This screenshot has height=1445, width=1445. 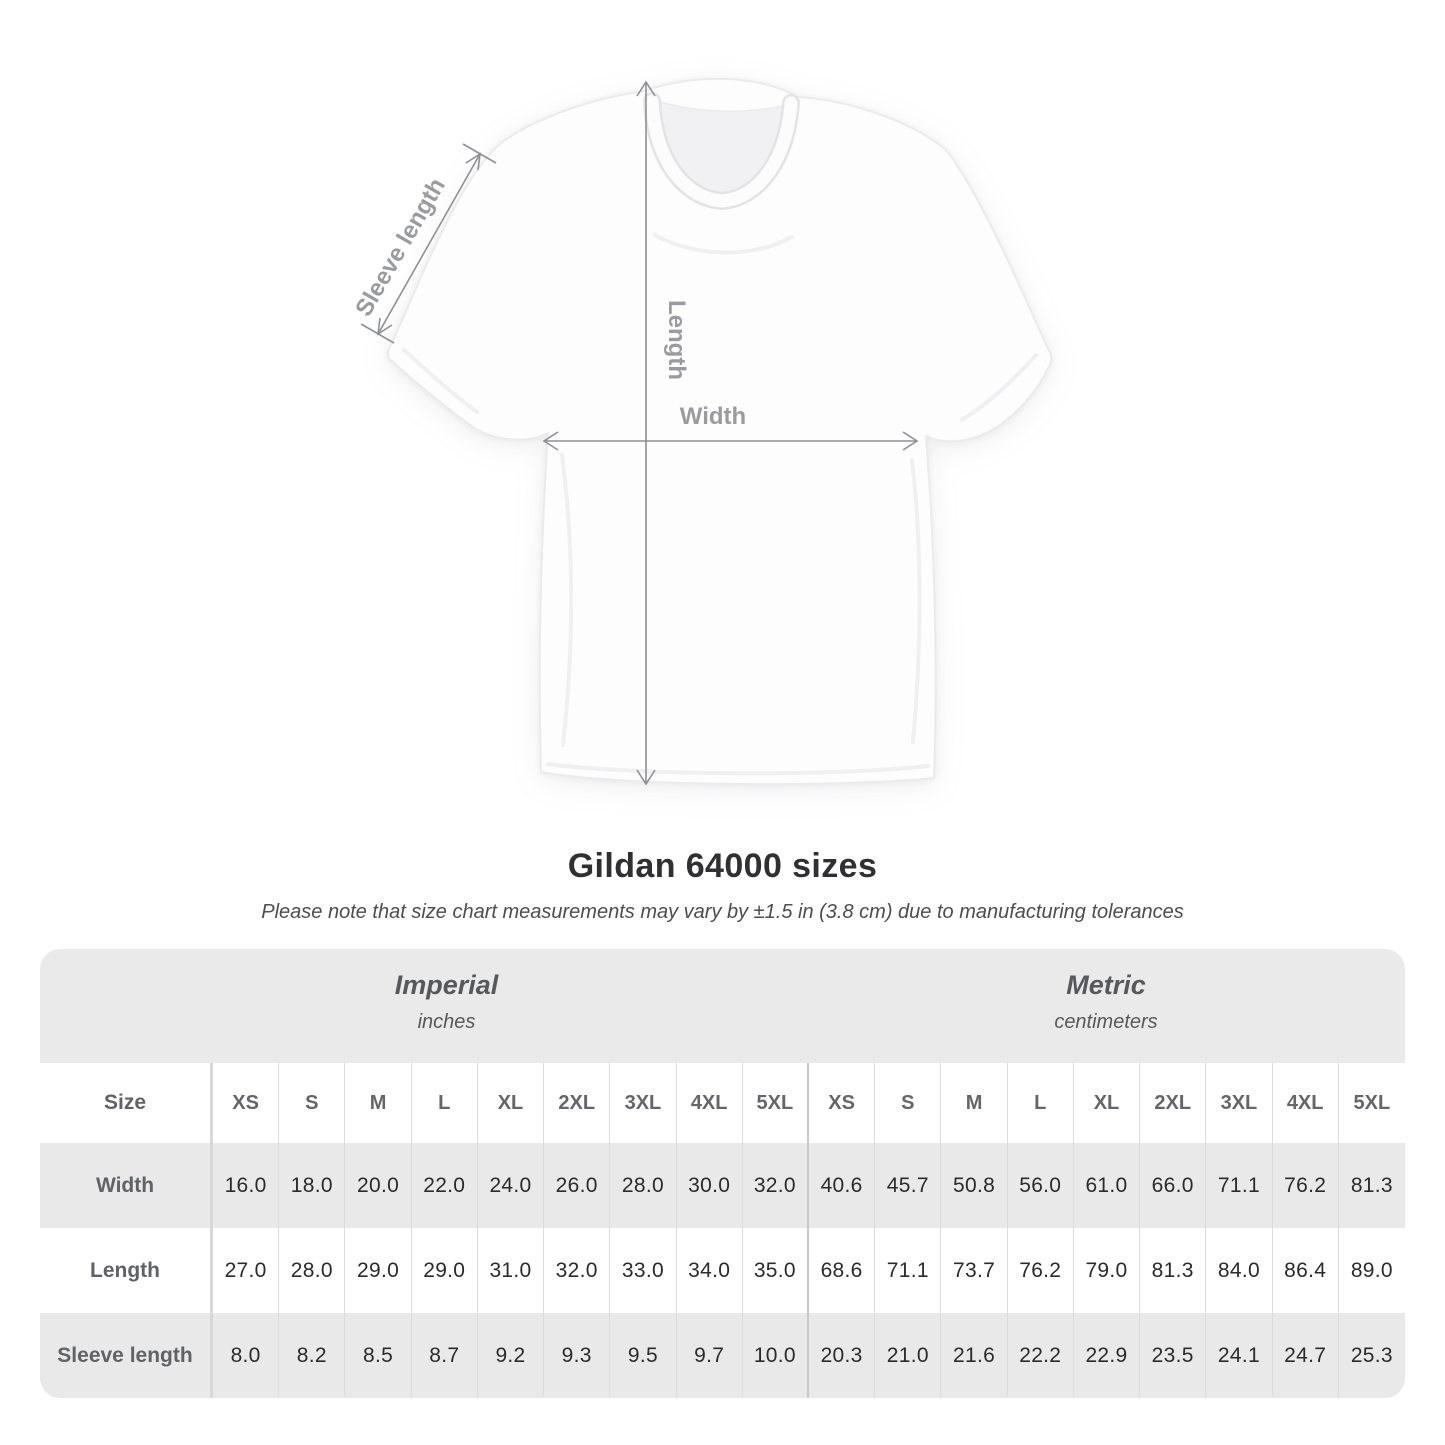 I want to click on value-cell: 30.0, so click(x=709, y=1185).